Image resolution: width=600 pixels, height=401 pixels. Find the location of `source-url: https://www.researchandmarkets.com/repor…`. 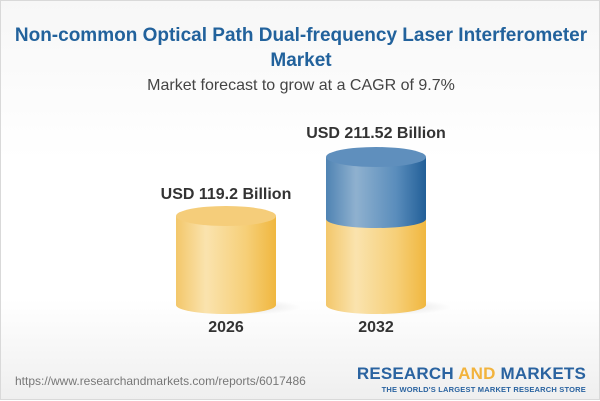

source-url: https://www.researchandmarkets.com/repor… is located at coordinates (160, 381).